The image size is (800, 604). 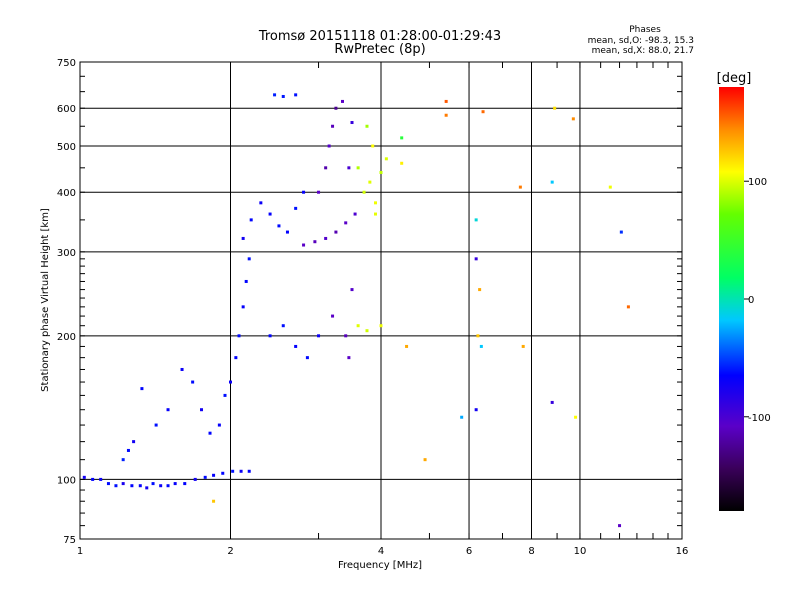 What do you see at coordinates (734, 78) in the screenshot?
I see `colorbar-label: [deg]` at bounding box center [734, 78].